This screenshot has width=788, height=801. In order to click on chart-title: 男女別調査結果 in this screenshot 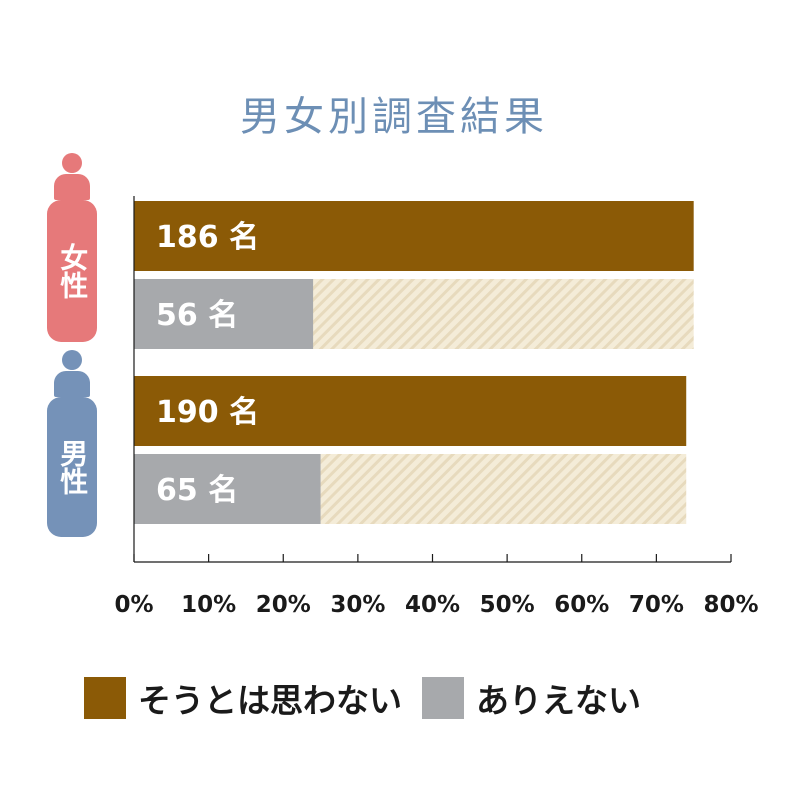, I will do `click(394, 117)`.